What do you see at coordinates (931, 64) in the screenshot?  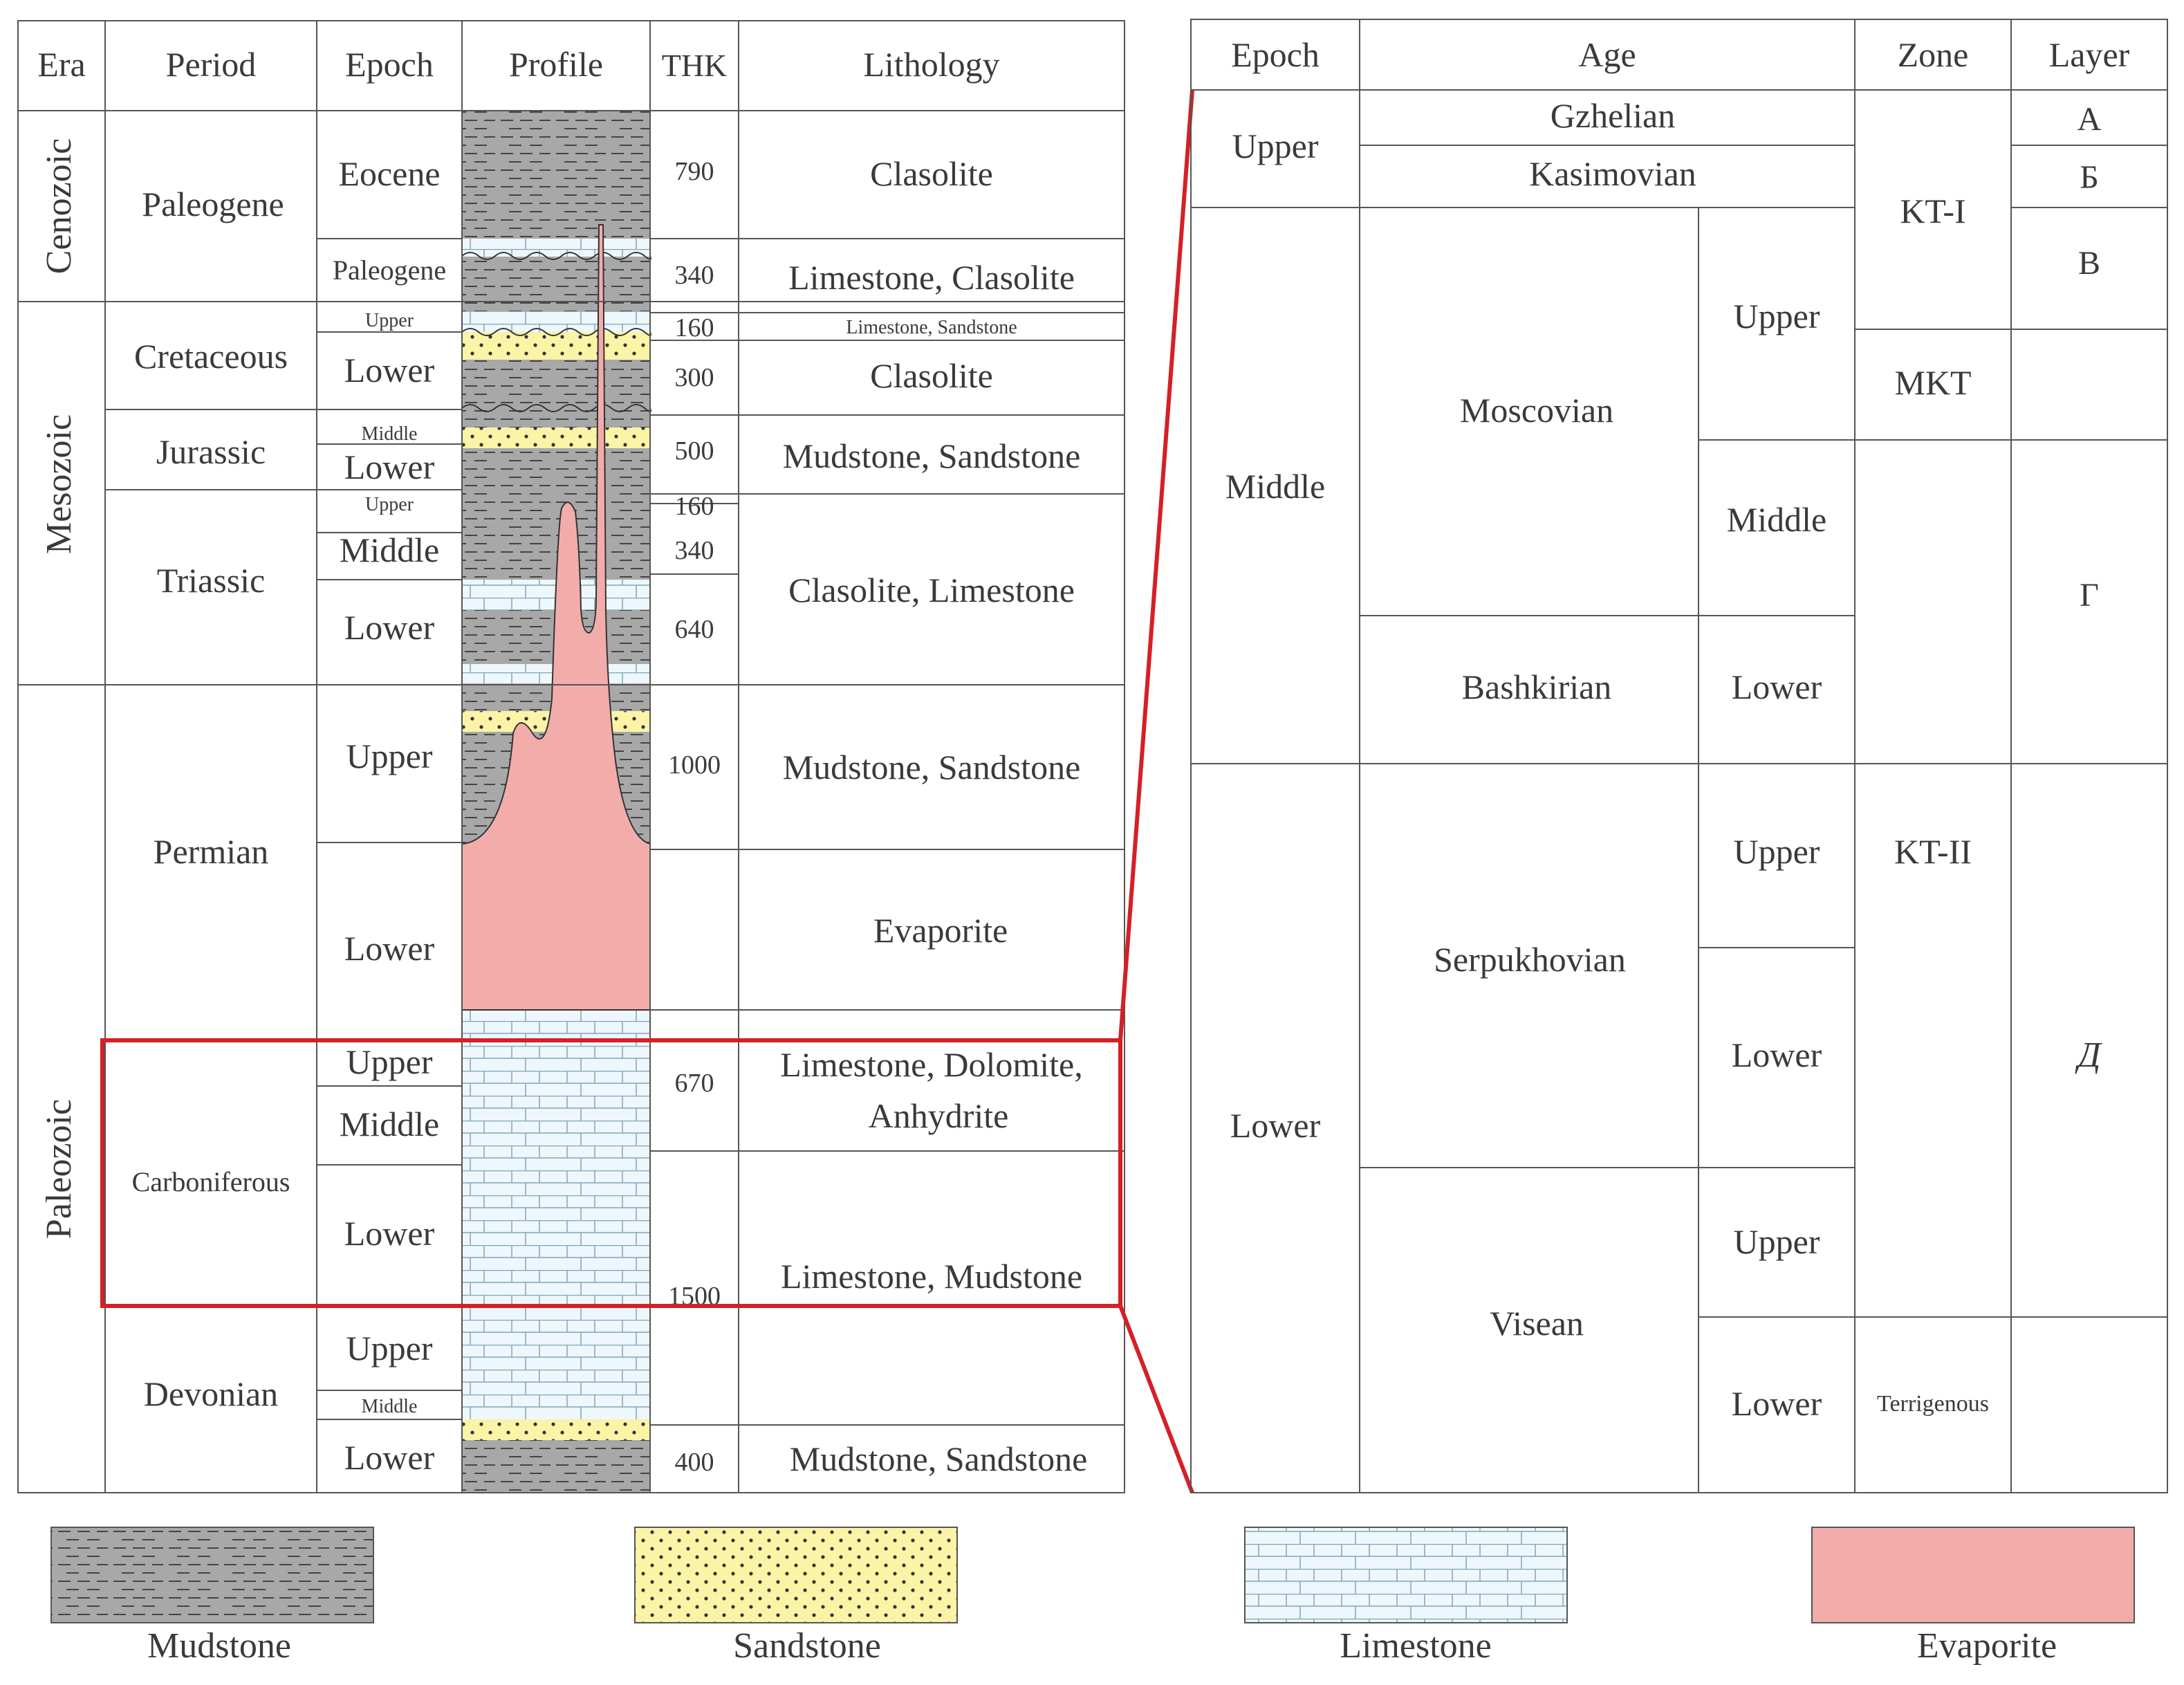 I see `header-lithology: Lithology` at bounding box center [931, 64].